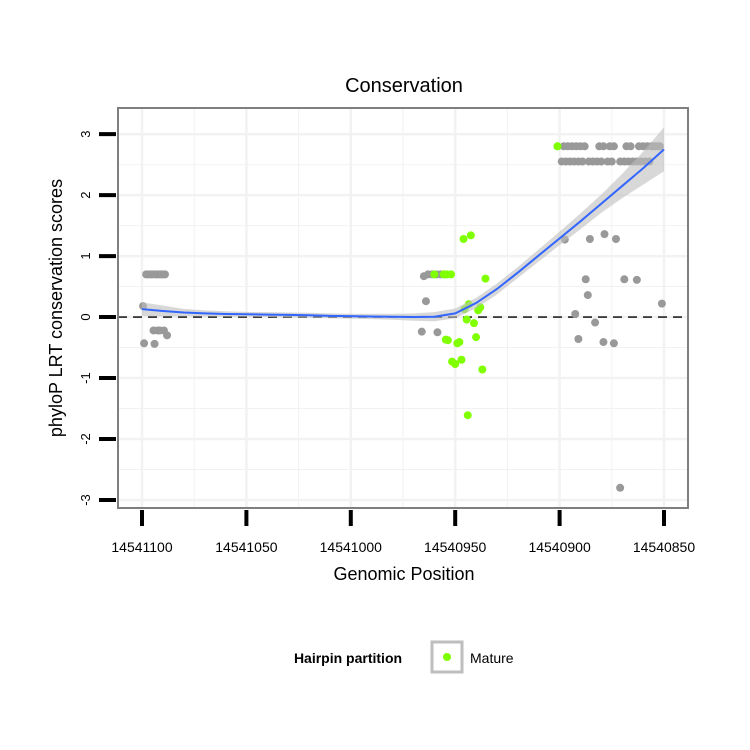  I want to click on legend-key-box, so click(447, 657).